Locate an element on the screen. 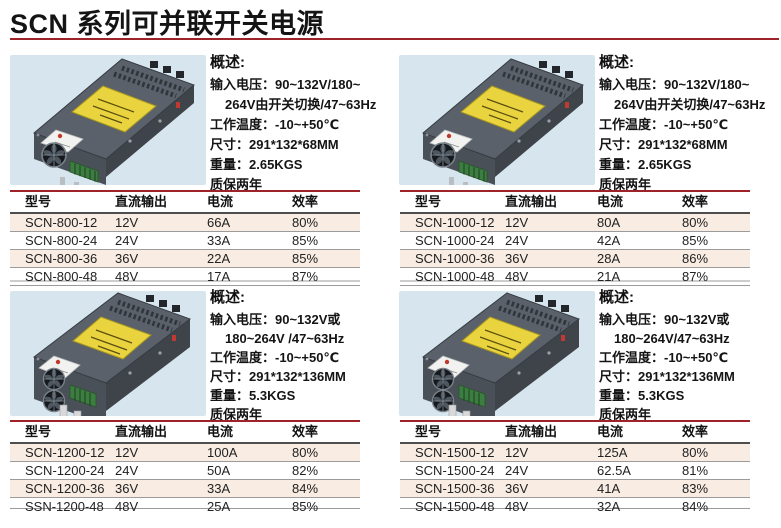  model-cell: SCN-1500-12 is located at coordinates (447, 452).